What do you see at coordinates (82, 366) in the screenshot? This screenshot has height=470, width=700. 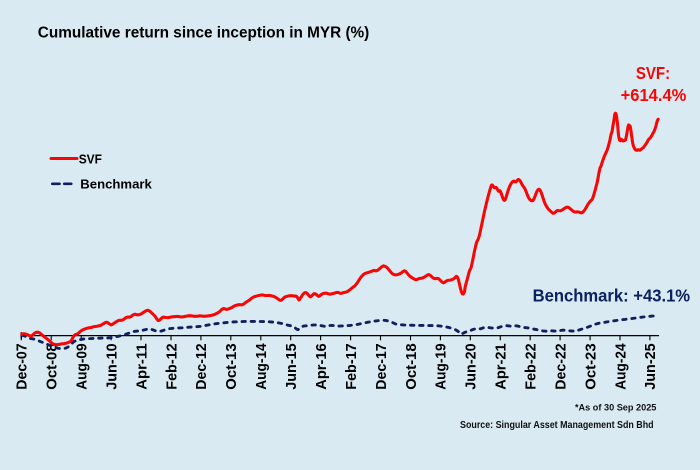 I see `svg-text: Aug-09` at bounding box center [82, 366].